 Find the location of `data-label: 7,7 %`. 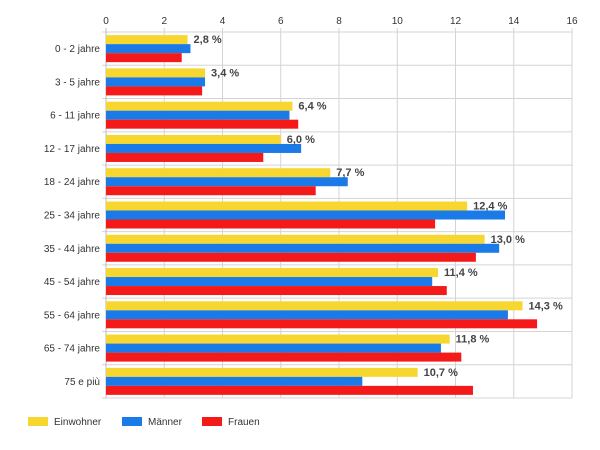

data-label: 7,7 % is located at coordinates (350, 173).